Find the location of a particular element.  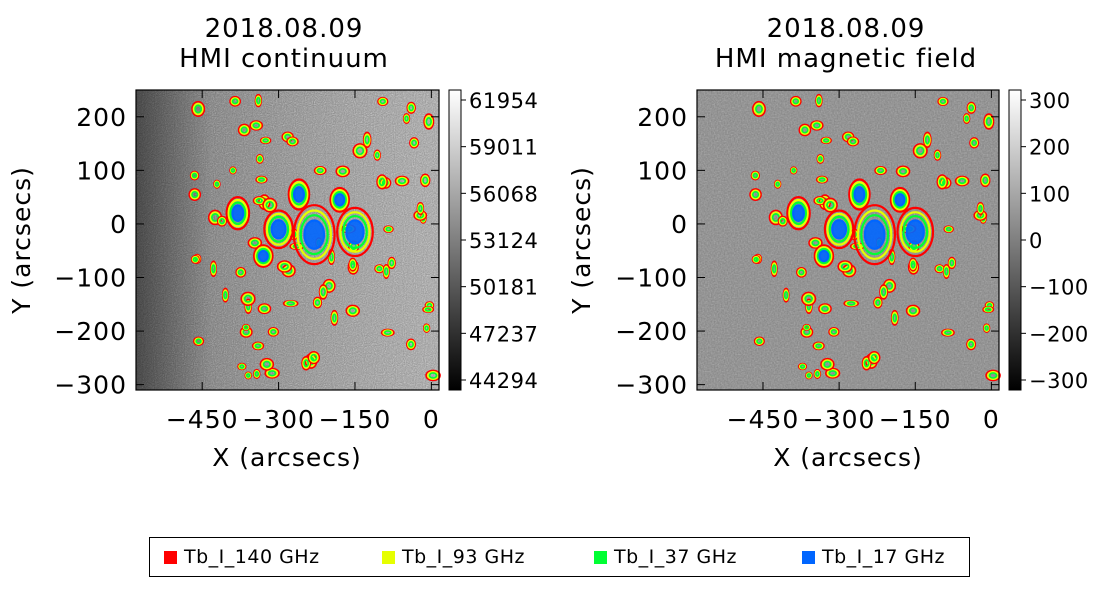

legend-label-93ghz: Tb_I_93 GHz is located at coordinates (463, 557).